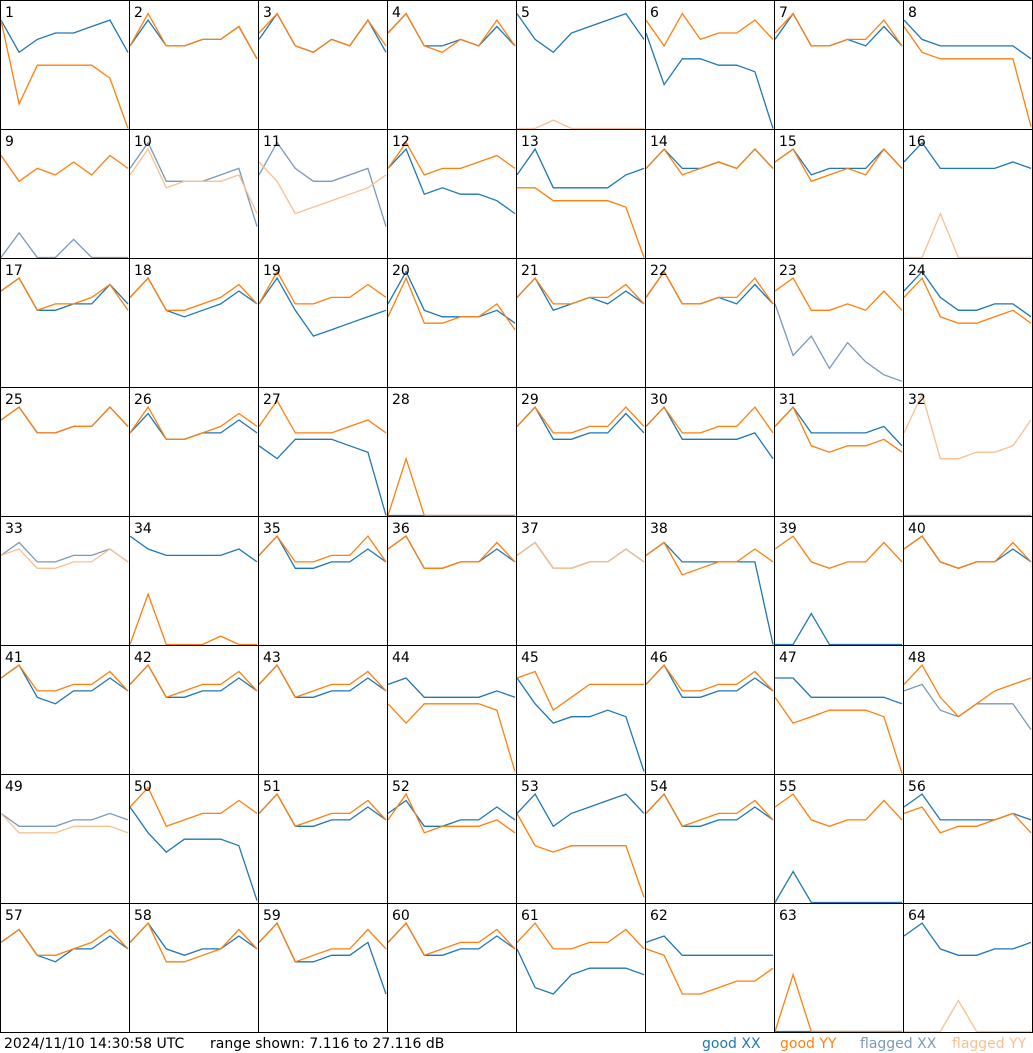  Describe the element at coordinates (654, 13) in the screenshot. I see `panel-label: 6` at that location.